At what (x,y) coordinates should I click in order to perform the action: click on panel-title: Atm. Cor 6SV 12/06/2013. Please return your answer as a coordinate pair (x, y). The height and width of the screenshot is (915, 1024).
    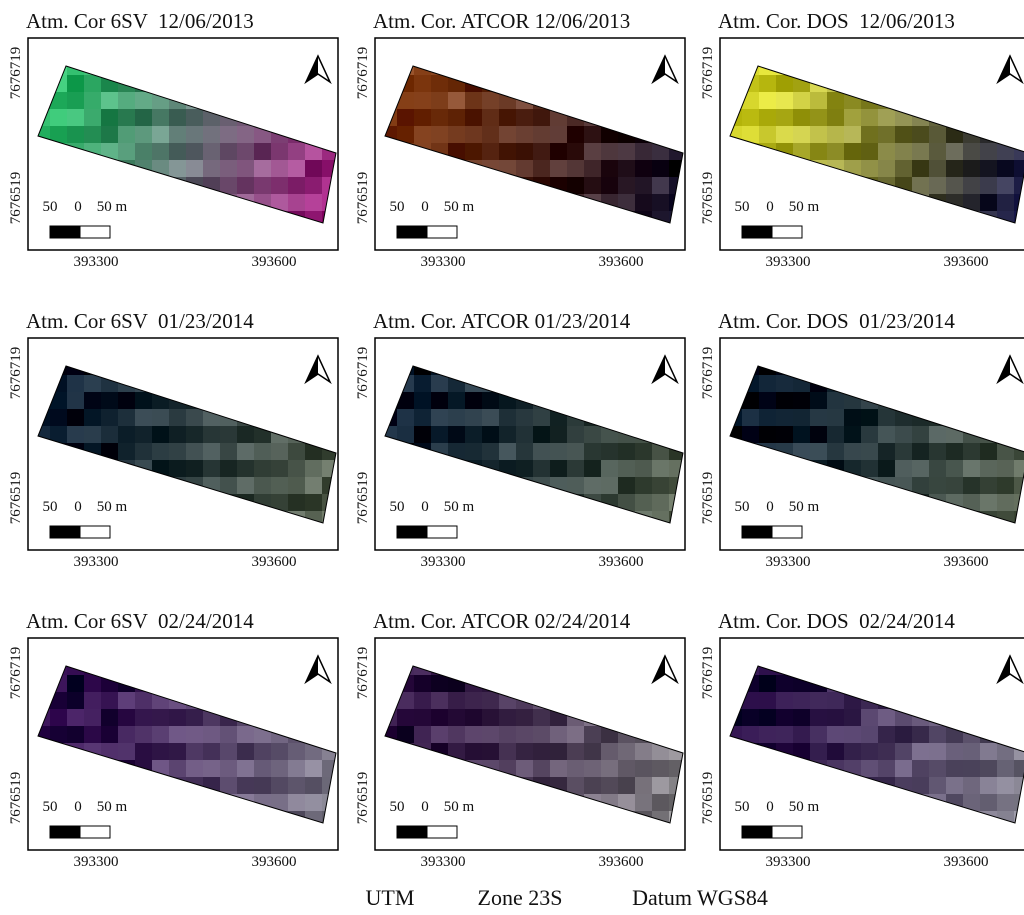
    Looking at the image, I should click on (140, 21).